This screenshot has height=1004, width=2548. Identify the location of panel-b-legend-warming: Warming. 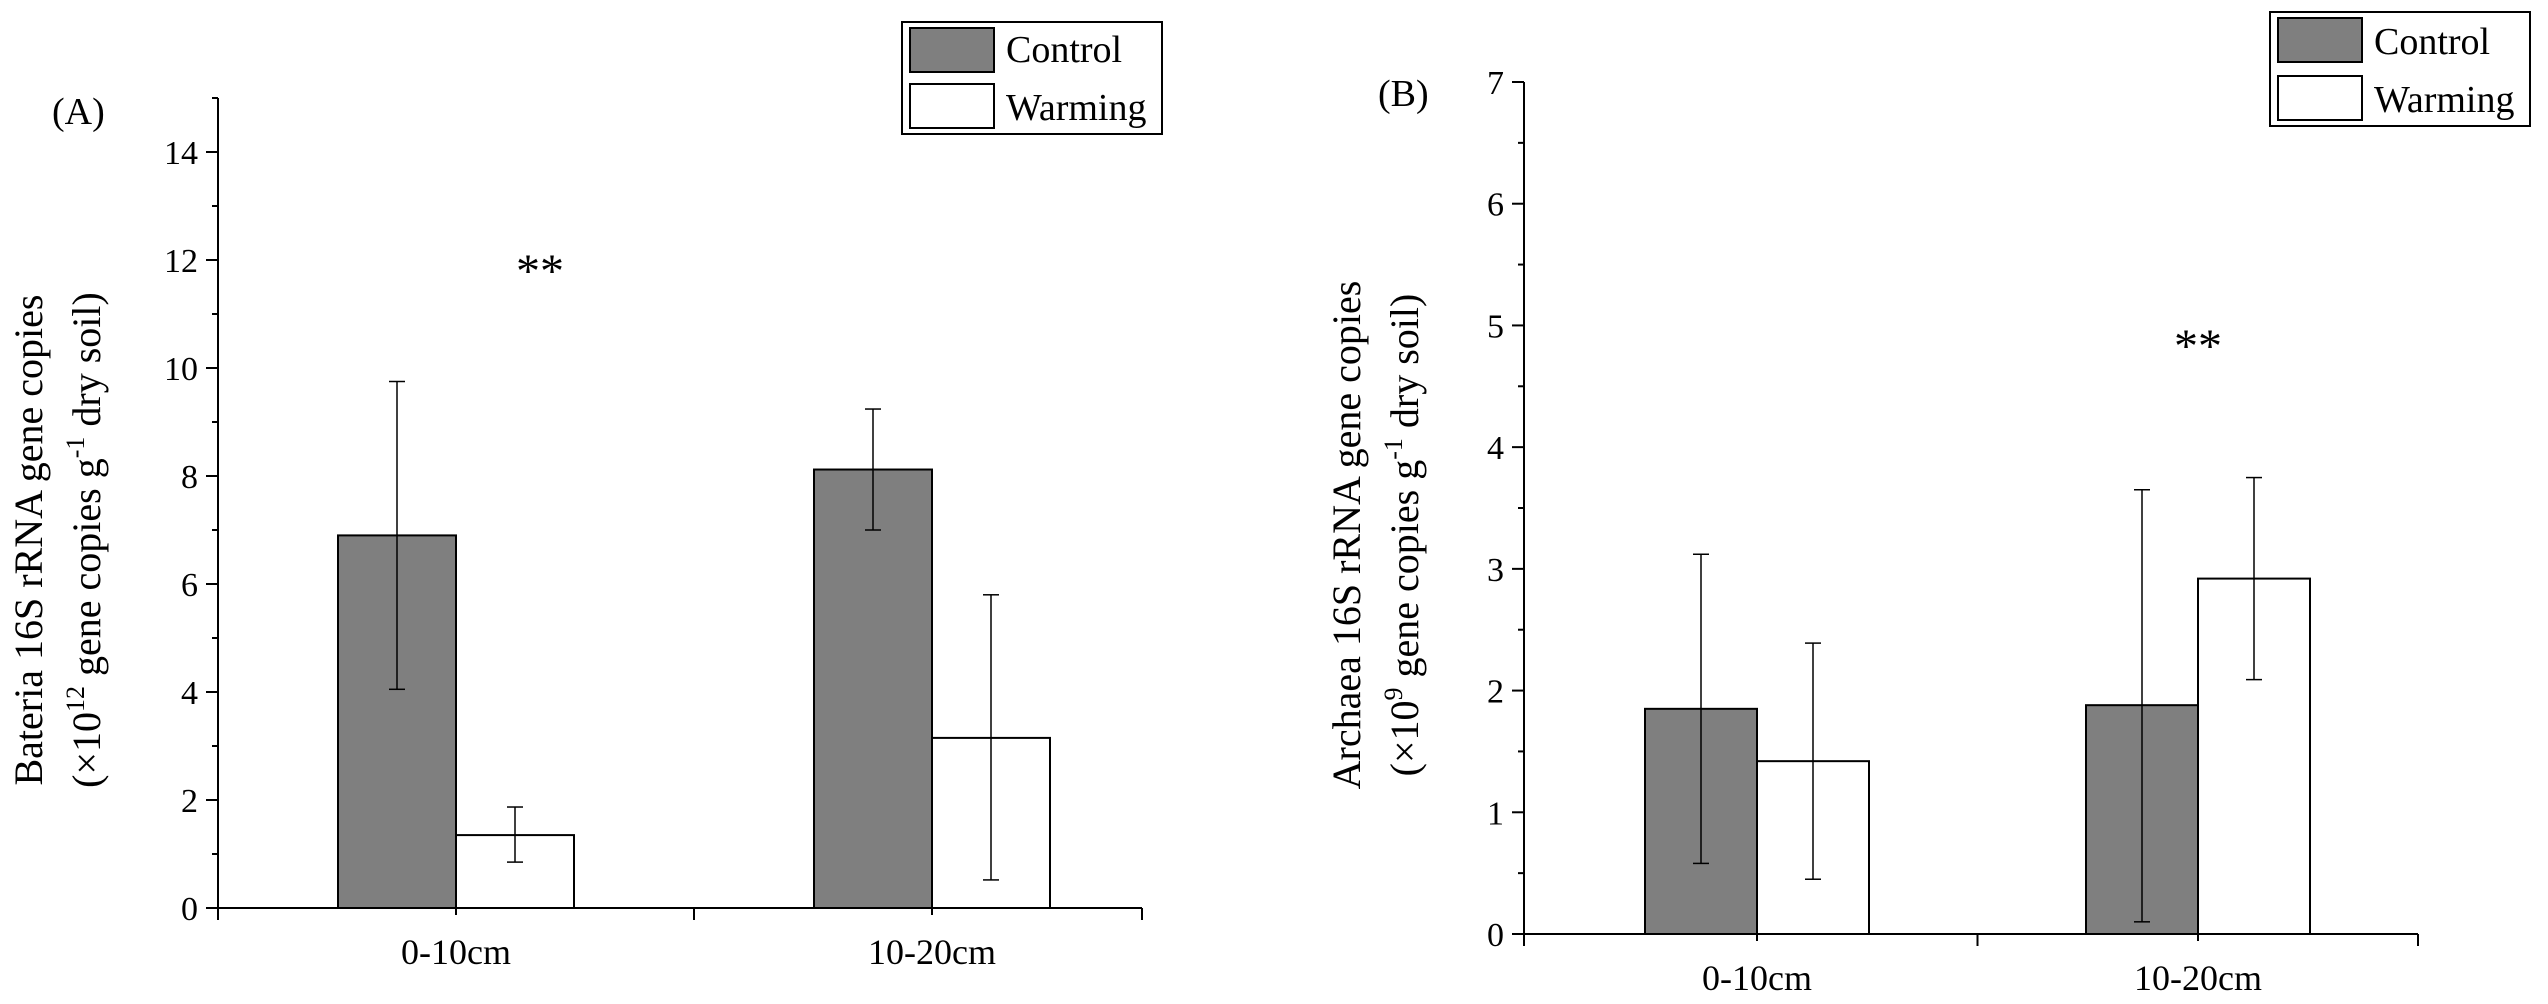
(2444, 100).